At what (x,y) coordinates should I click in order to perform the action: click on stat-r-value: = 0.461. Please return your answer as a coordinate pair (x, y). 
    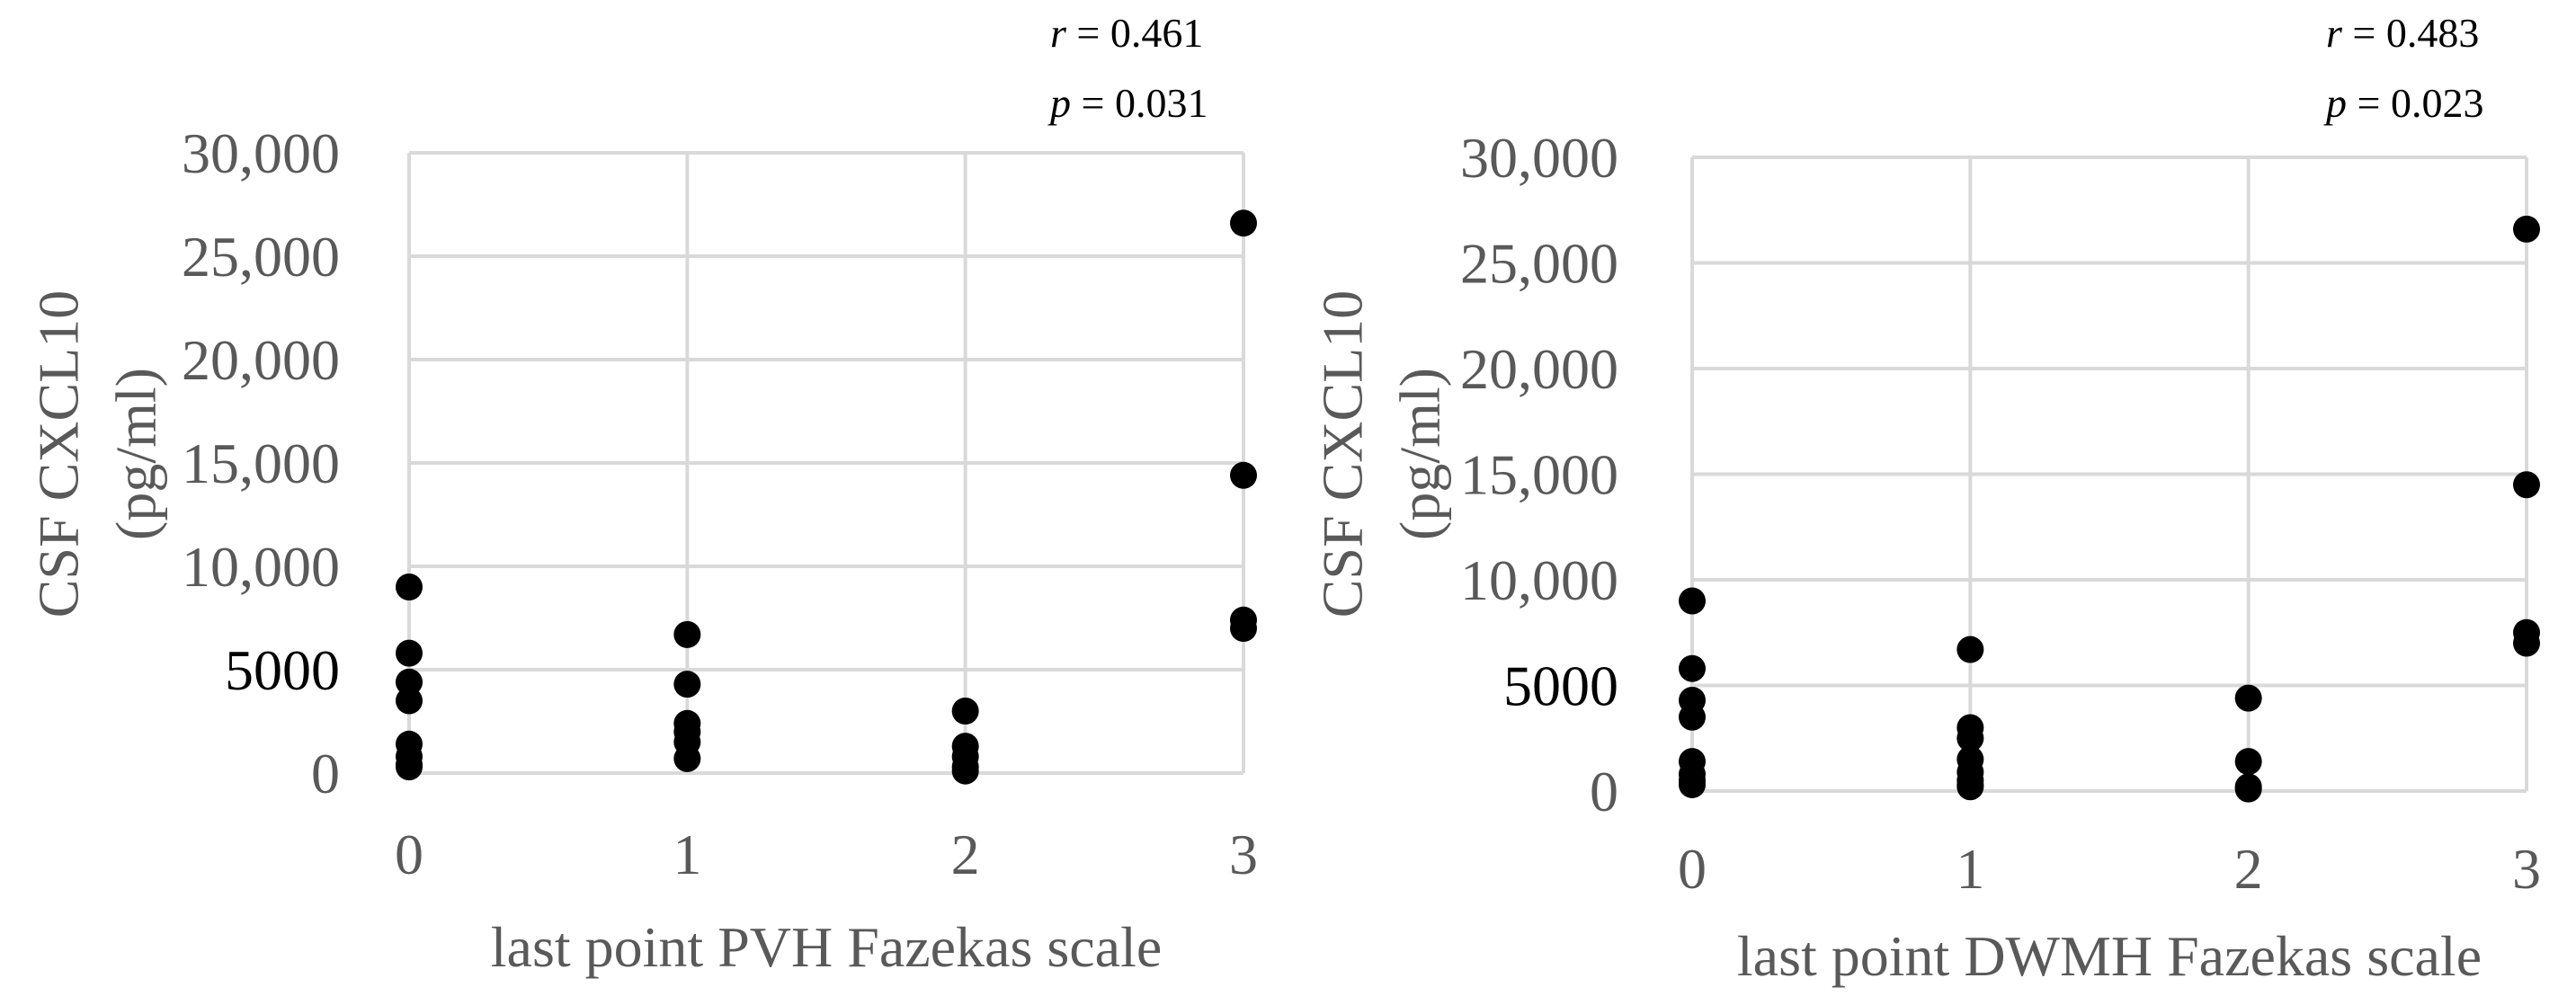
    Looking at the image, I should click on (1134, 33).